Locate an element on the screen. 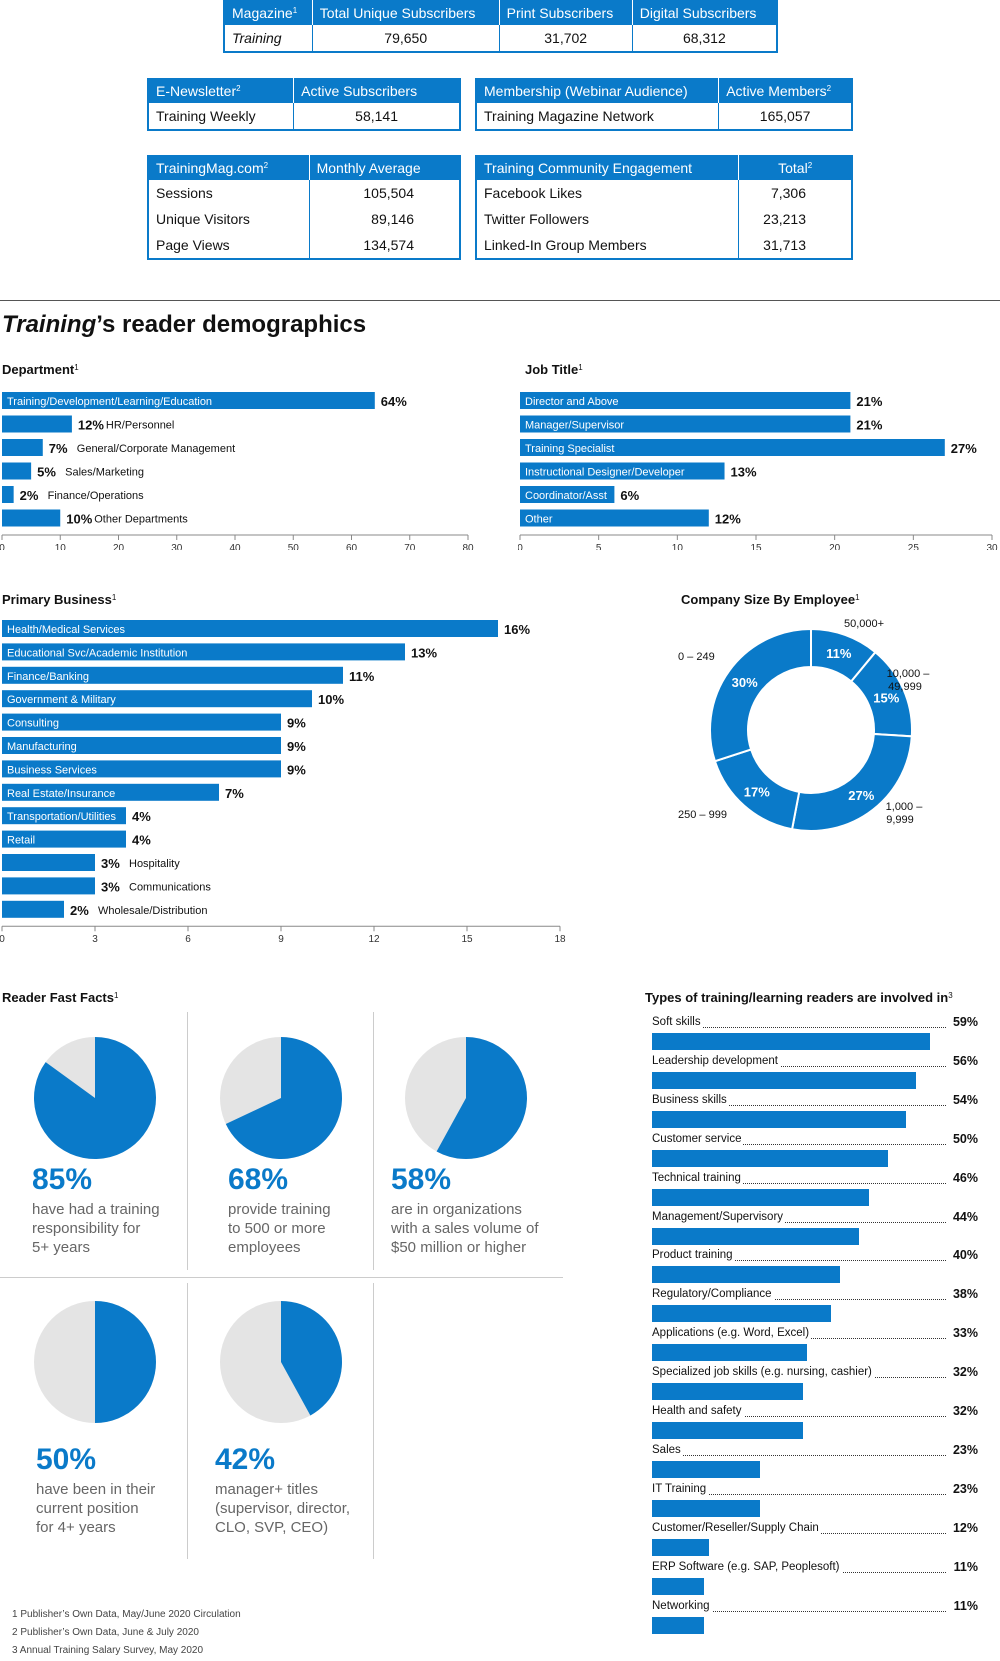 The height and width of the screenshot is (1661, 1000). table-row: Unique Visitors 89,146 is located at coordinates (303, 219).